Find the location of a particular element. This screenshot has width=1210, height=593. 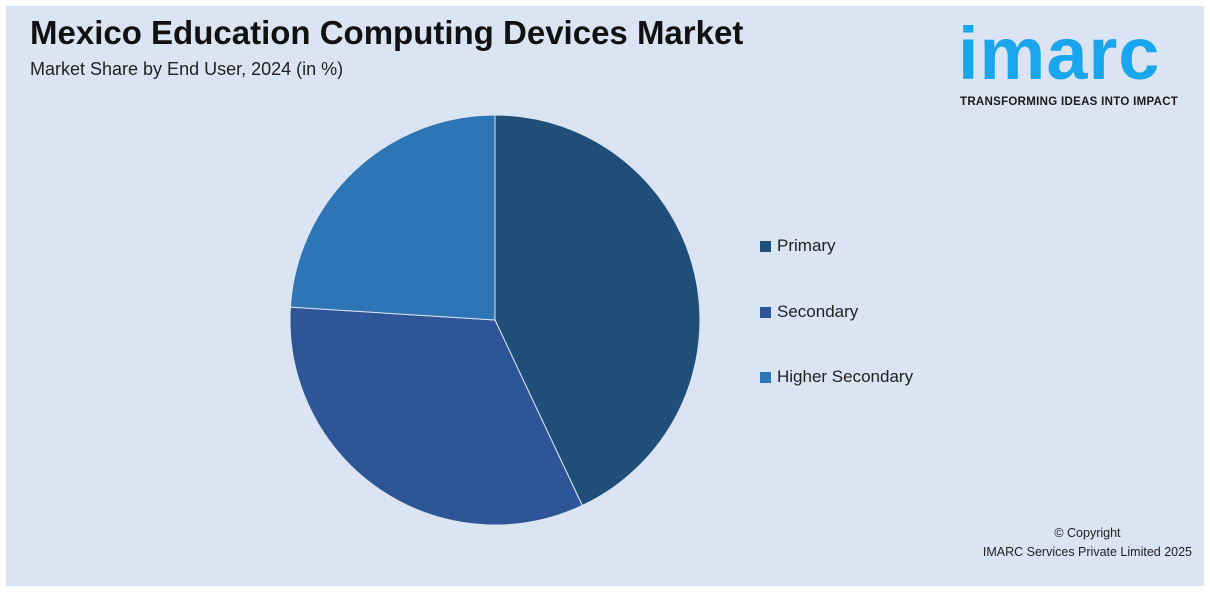

legend-item-higher-secondary: Higher Secondary is located at coordinates (836, 377).